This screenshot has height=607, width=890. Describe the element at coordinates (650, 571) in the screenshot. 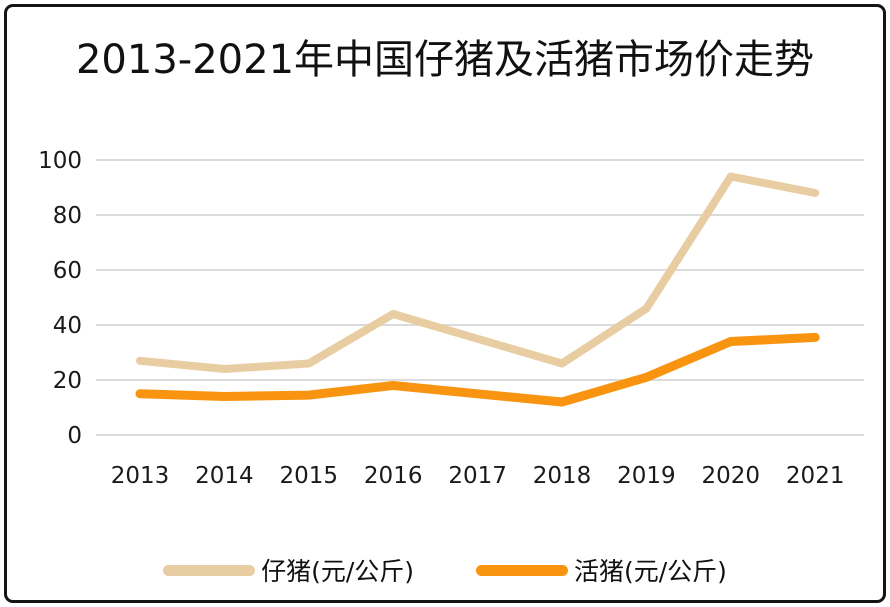

I see `legend-label-live-pig: 活猪(元/公斤)` at that location.